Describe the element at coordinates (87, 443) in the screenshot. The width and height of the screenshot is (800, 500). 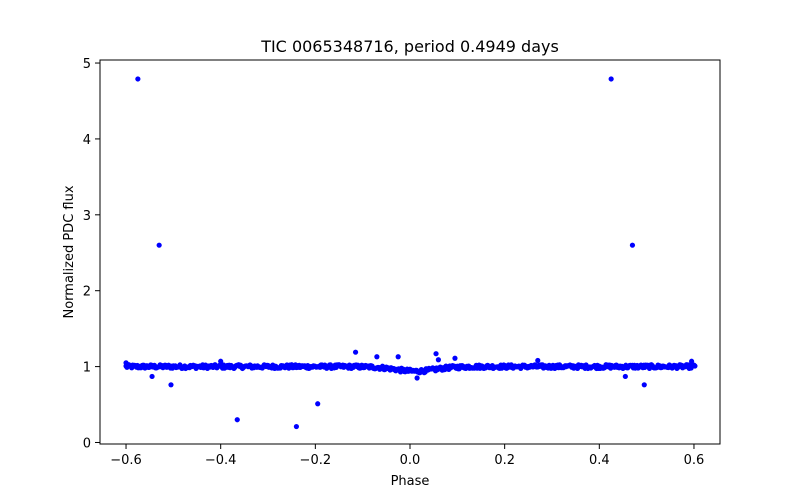
I see `y-tick-label: 0` at that location.